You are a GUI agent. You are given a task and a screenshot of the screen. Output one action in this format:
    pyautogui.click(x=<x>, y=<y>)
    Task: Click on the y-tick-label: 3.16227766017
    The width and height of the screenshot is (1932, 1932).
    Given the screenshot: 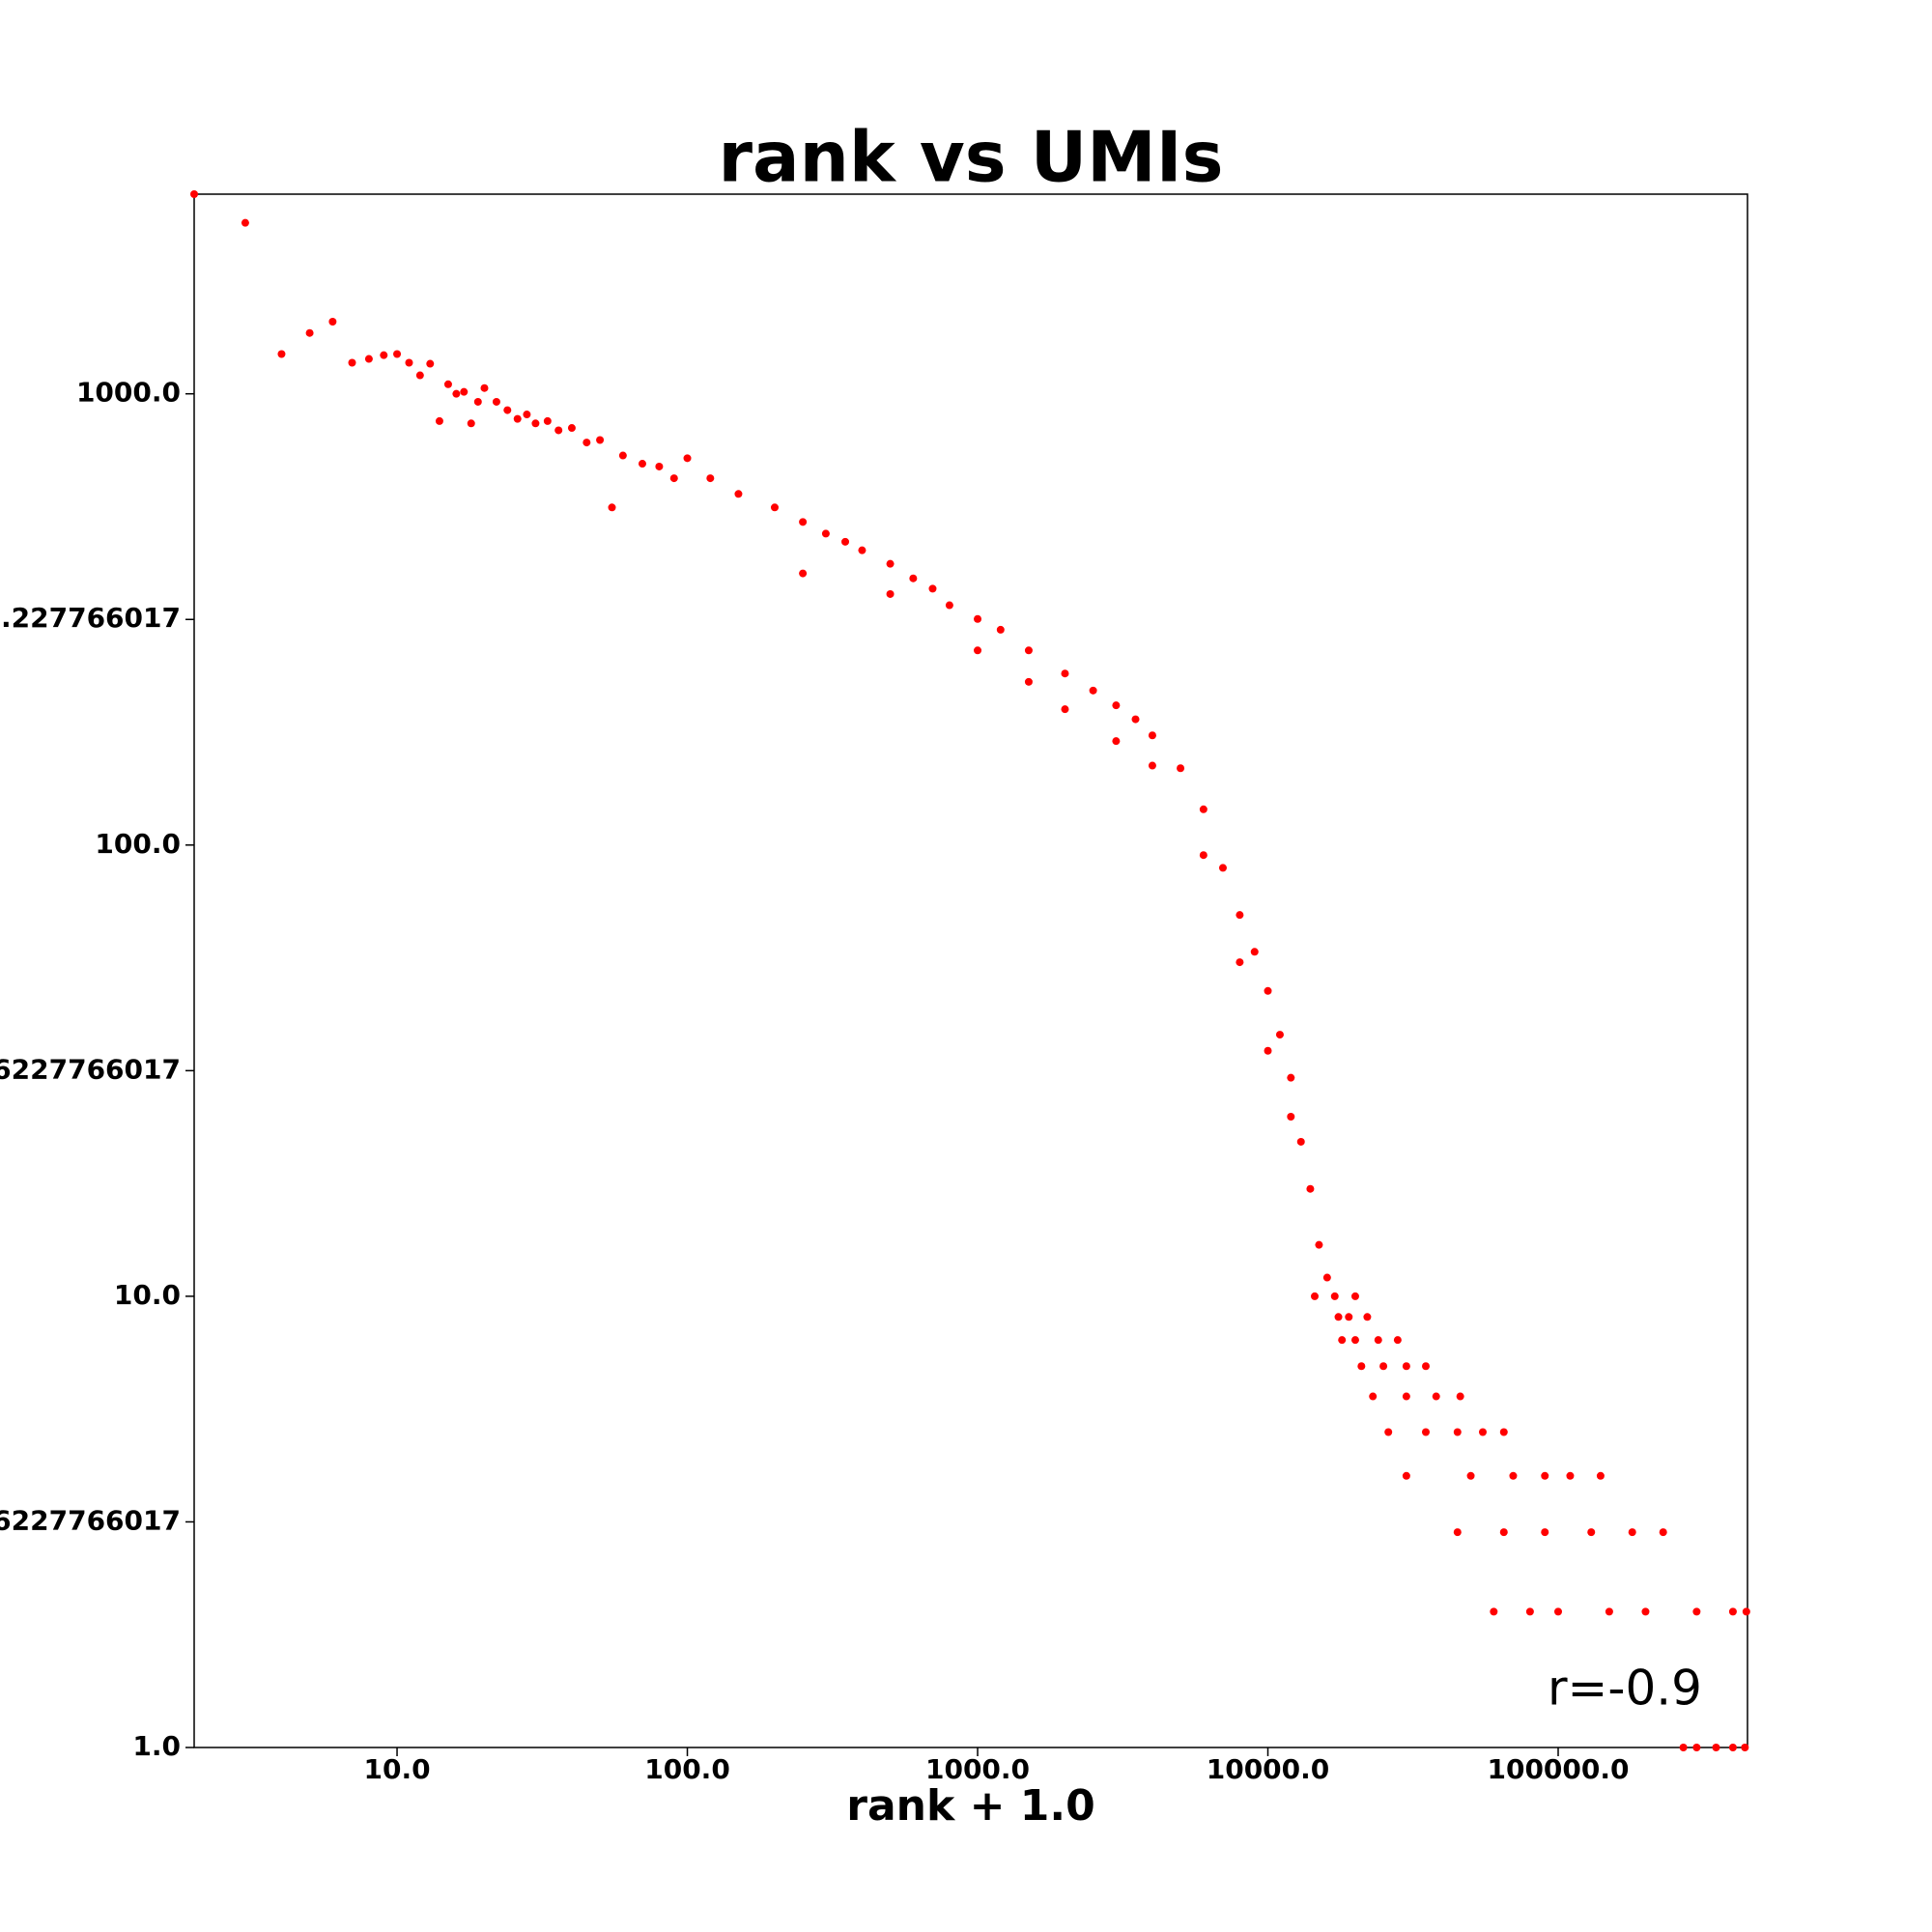 What is the action you would take?
    pyautogui.click(x=90, y=1520)
    